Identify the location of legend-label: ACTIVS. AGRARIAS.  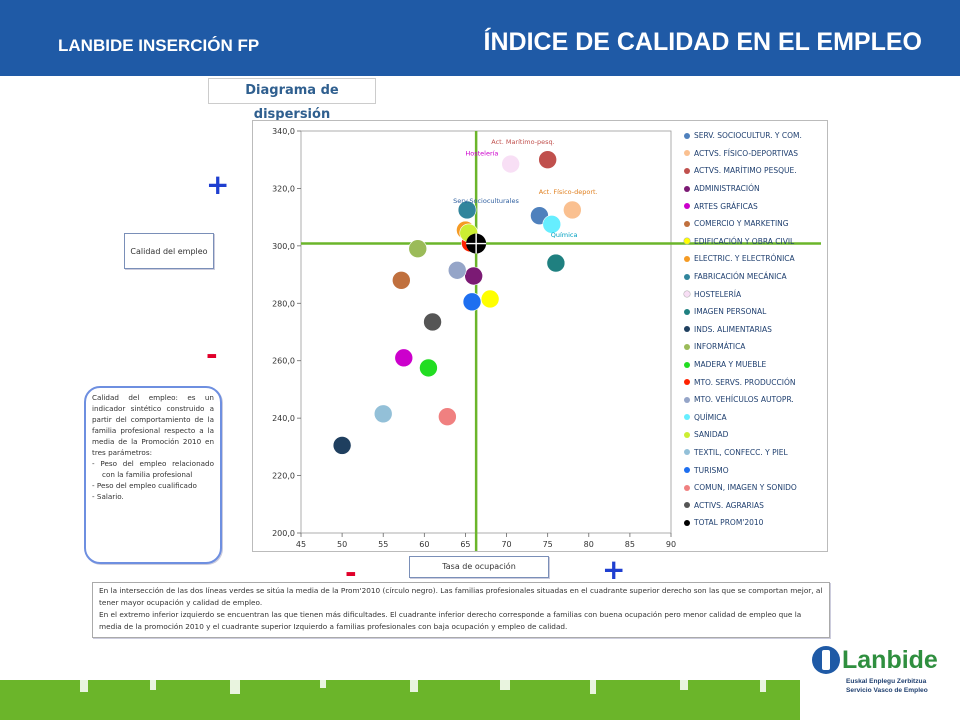
(729, 505).